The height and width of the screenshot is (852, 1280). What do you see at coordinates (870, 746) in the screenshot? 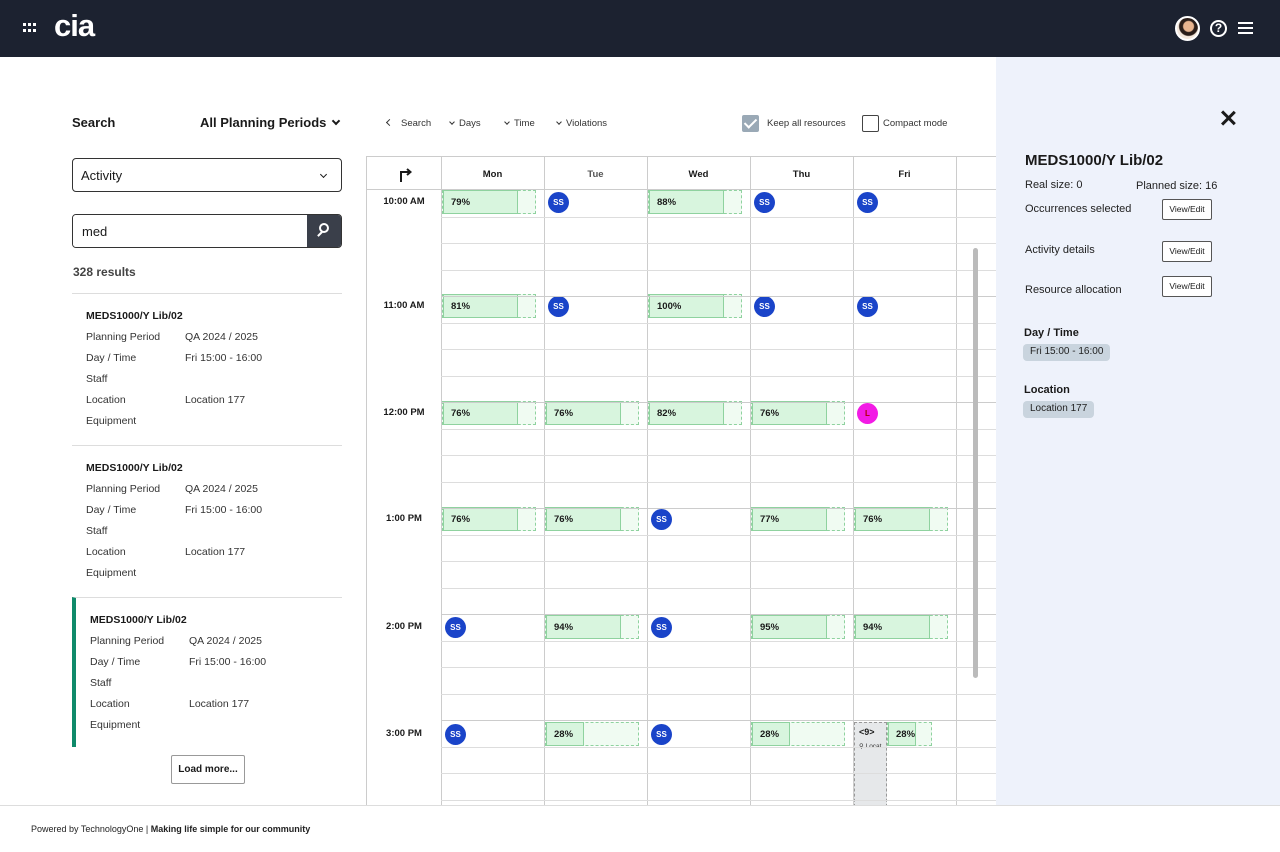
I see `location-pin-label: ⚲ Locat` at bounding box center [870, 746].